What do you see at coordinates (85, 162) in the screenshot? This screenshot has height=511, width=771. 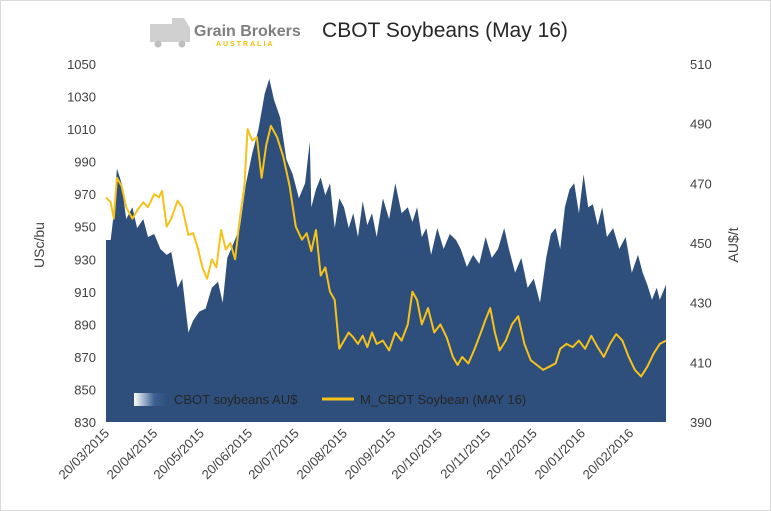 I see `left-tick-label: 990` at bounding box center [85, 162].